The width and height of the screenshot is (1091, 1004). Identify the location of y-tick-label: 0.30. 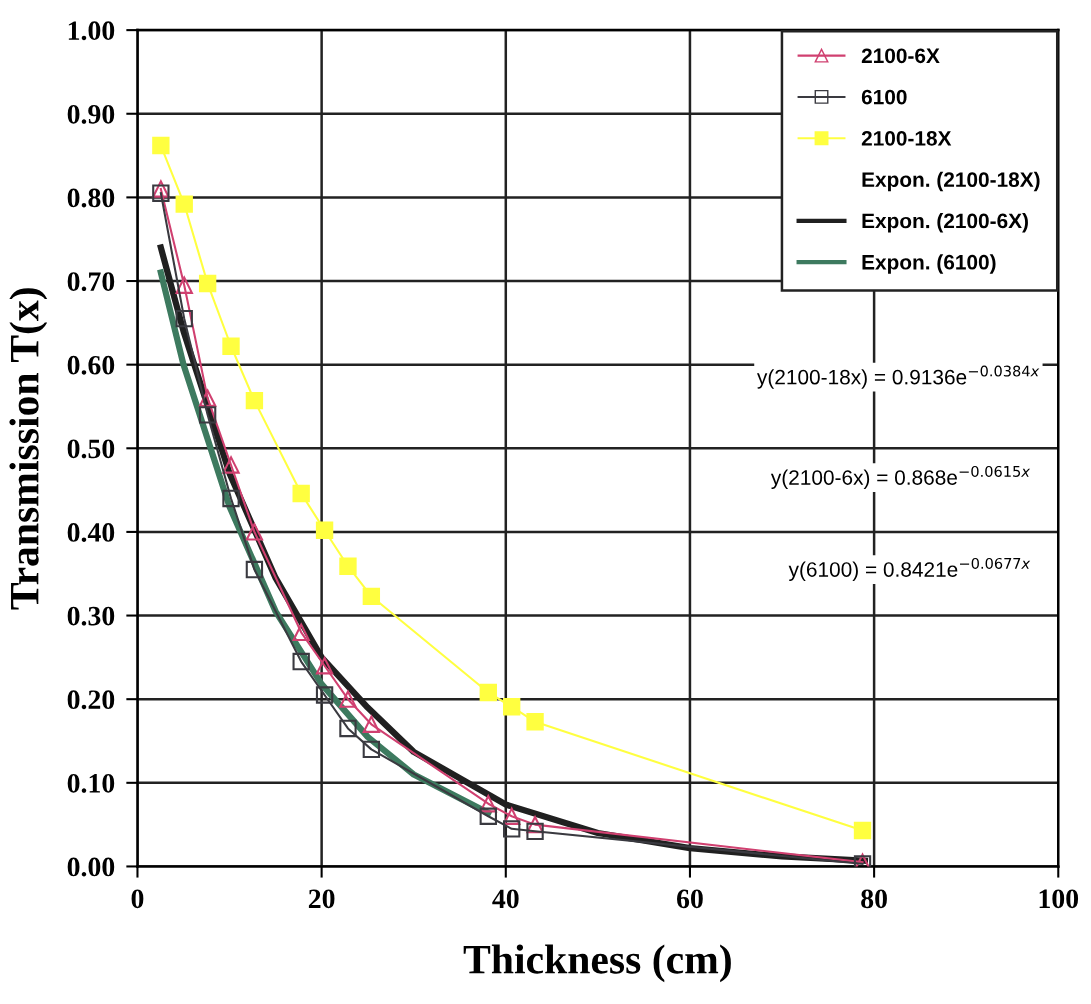
(91, 616).